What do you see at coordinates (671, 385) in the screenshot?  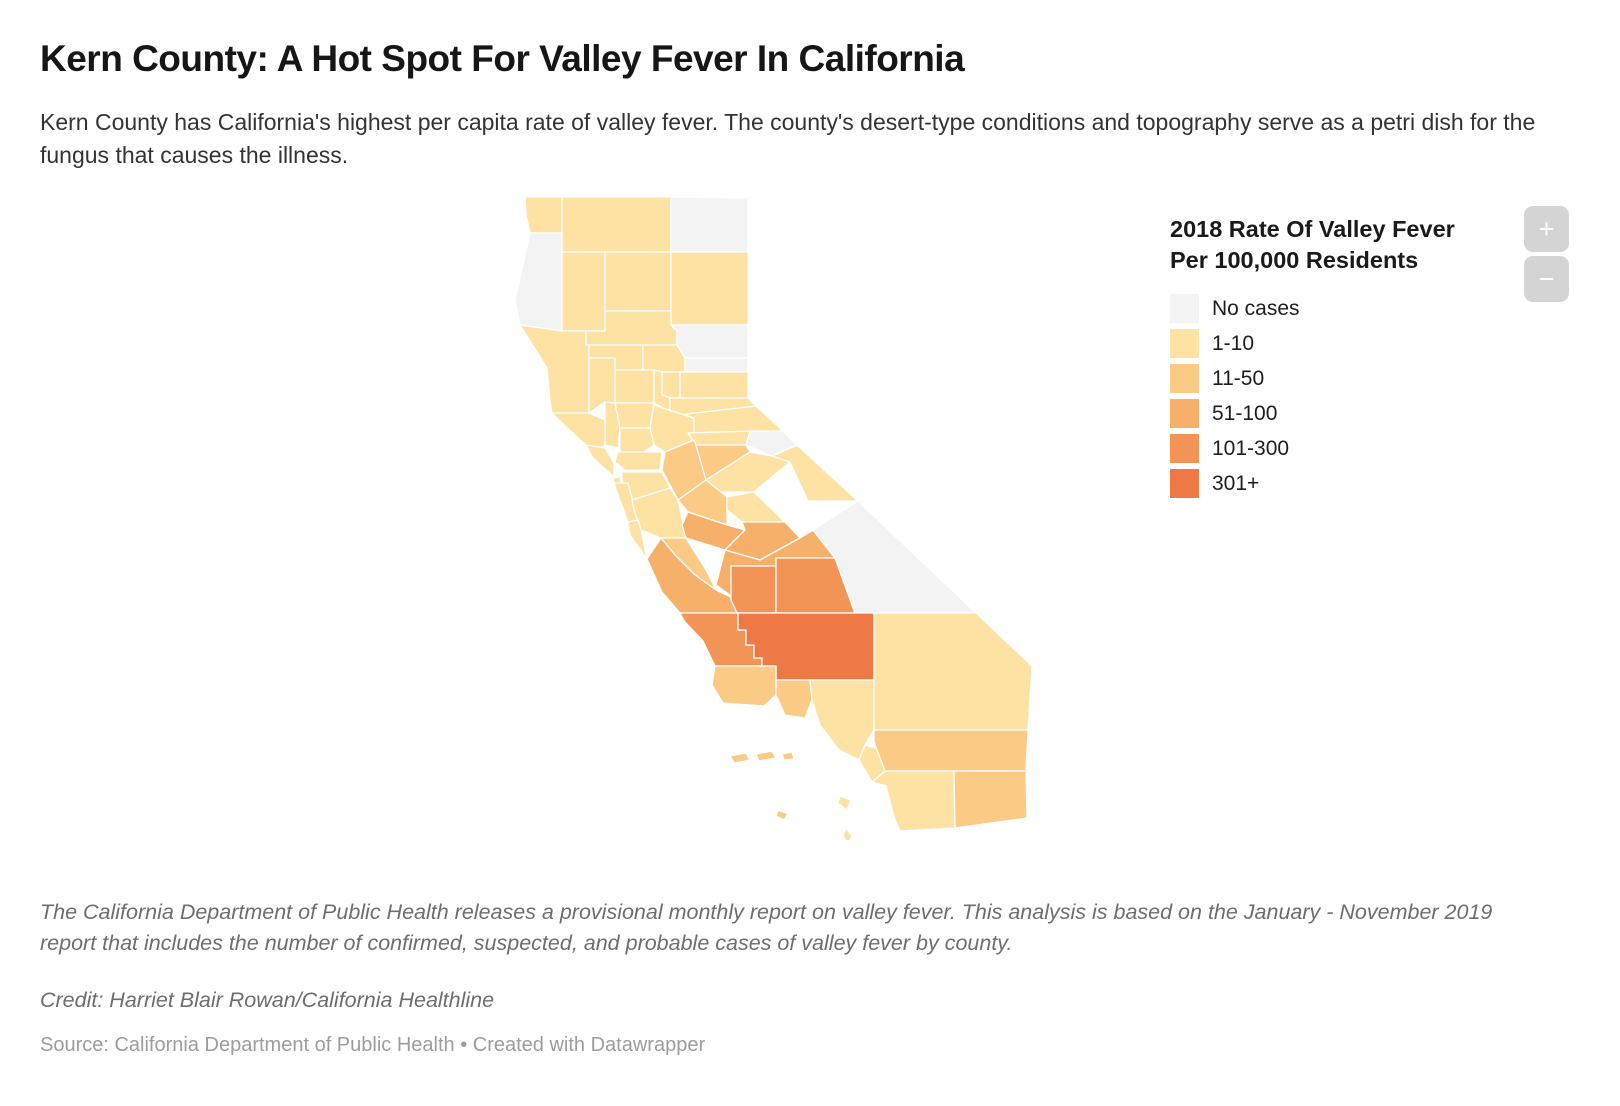 I see `county-yuba: Yuba` at bounding box center [671, 385].